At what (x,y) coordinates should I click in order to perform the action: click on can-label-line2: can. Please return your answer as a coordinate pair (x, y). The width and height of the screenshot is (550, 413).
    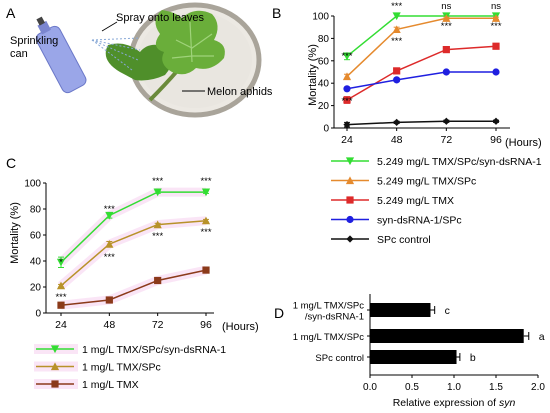
    Looking at the image, I should click on (19, 54).